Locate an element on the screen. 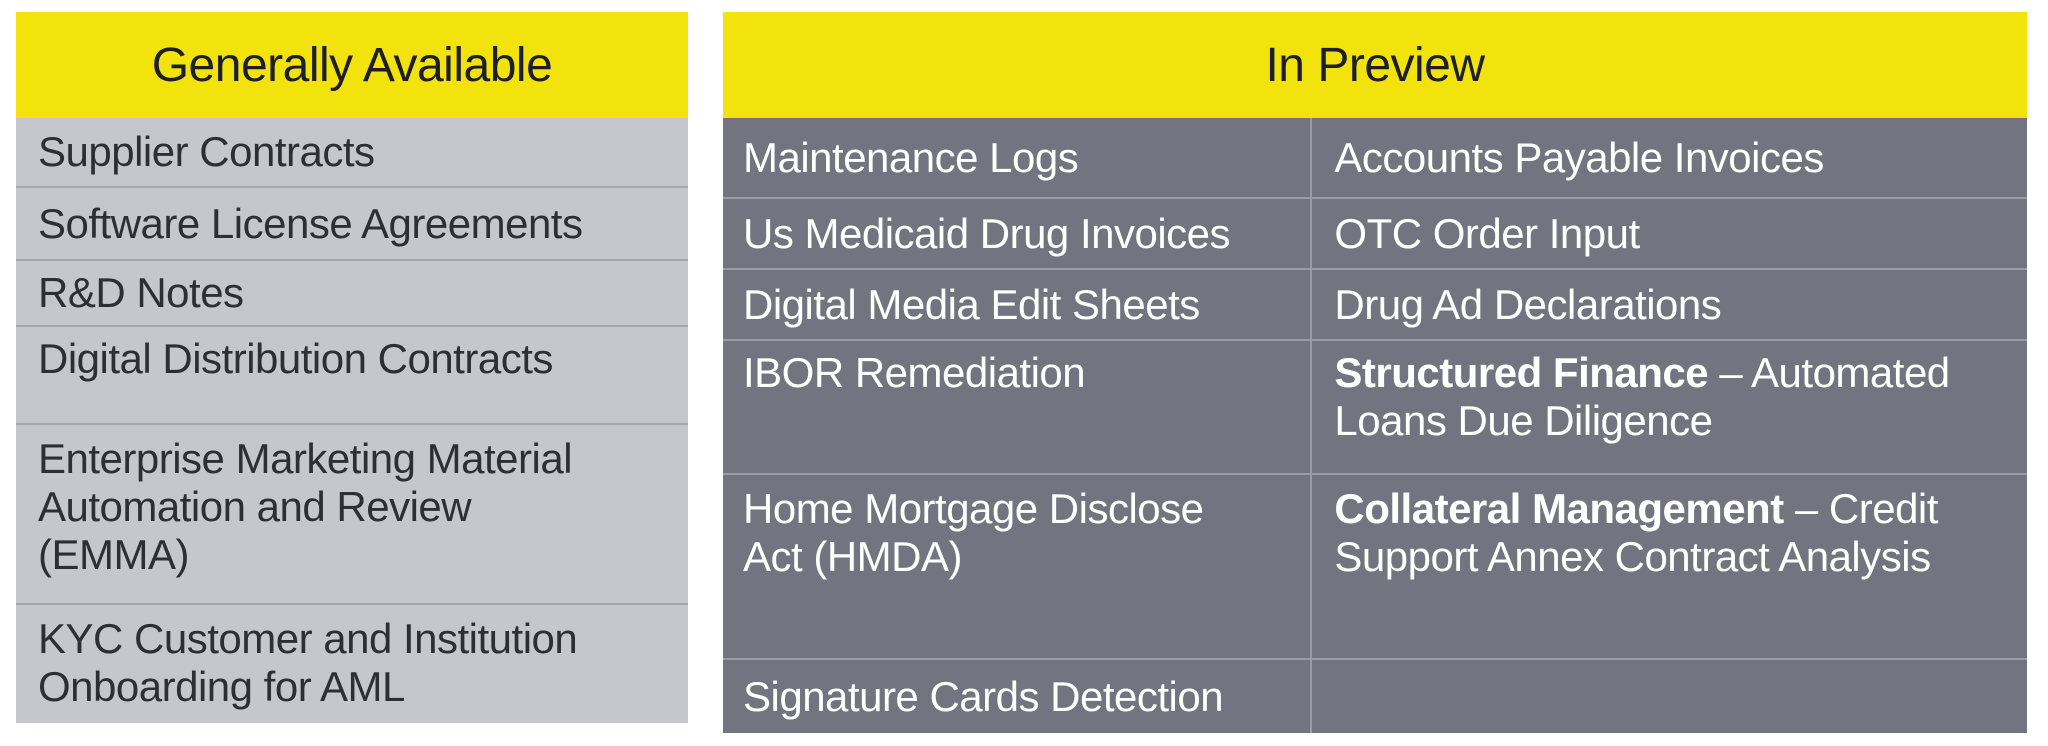  table-cell-right-empty is located at coordinates (1669, 696).